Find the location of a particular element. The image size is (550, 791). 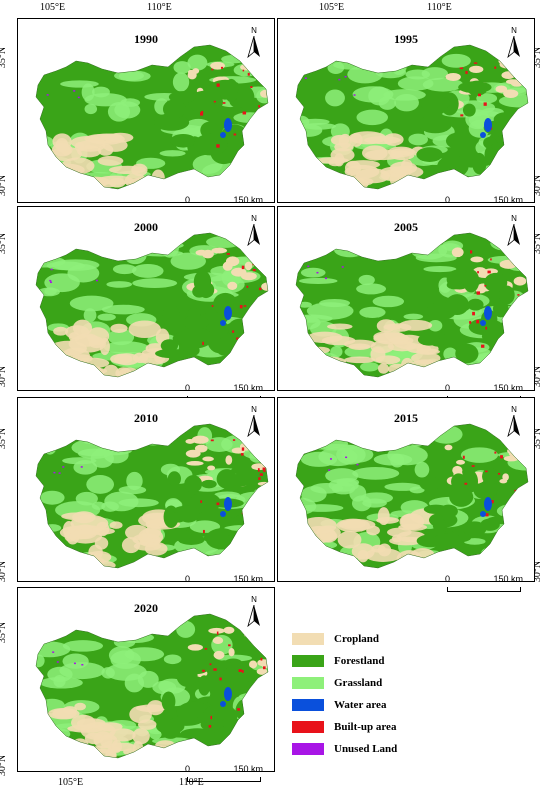

legend-item-forestland: Forestland is located at coordinates (392, 661).